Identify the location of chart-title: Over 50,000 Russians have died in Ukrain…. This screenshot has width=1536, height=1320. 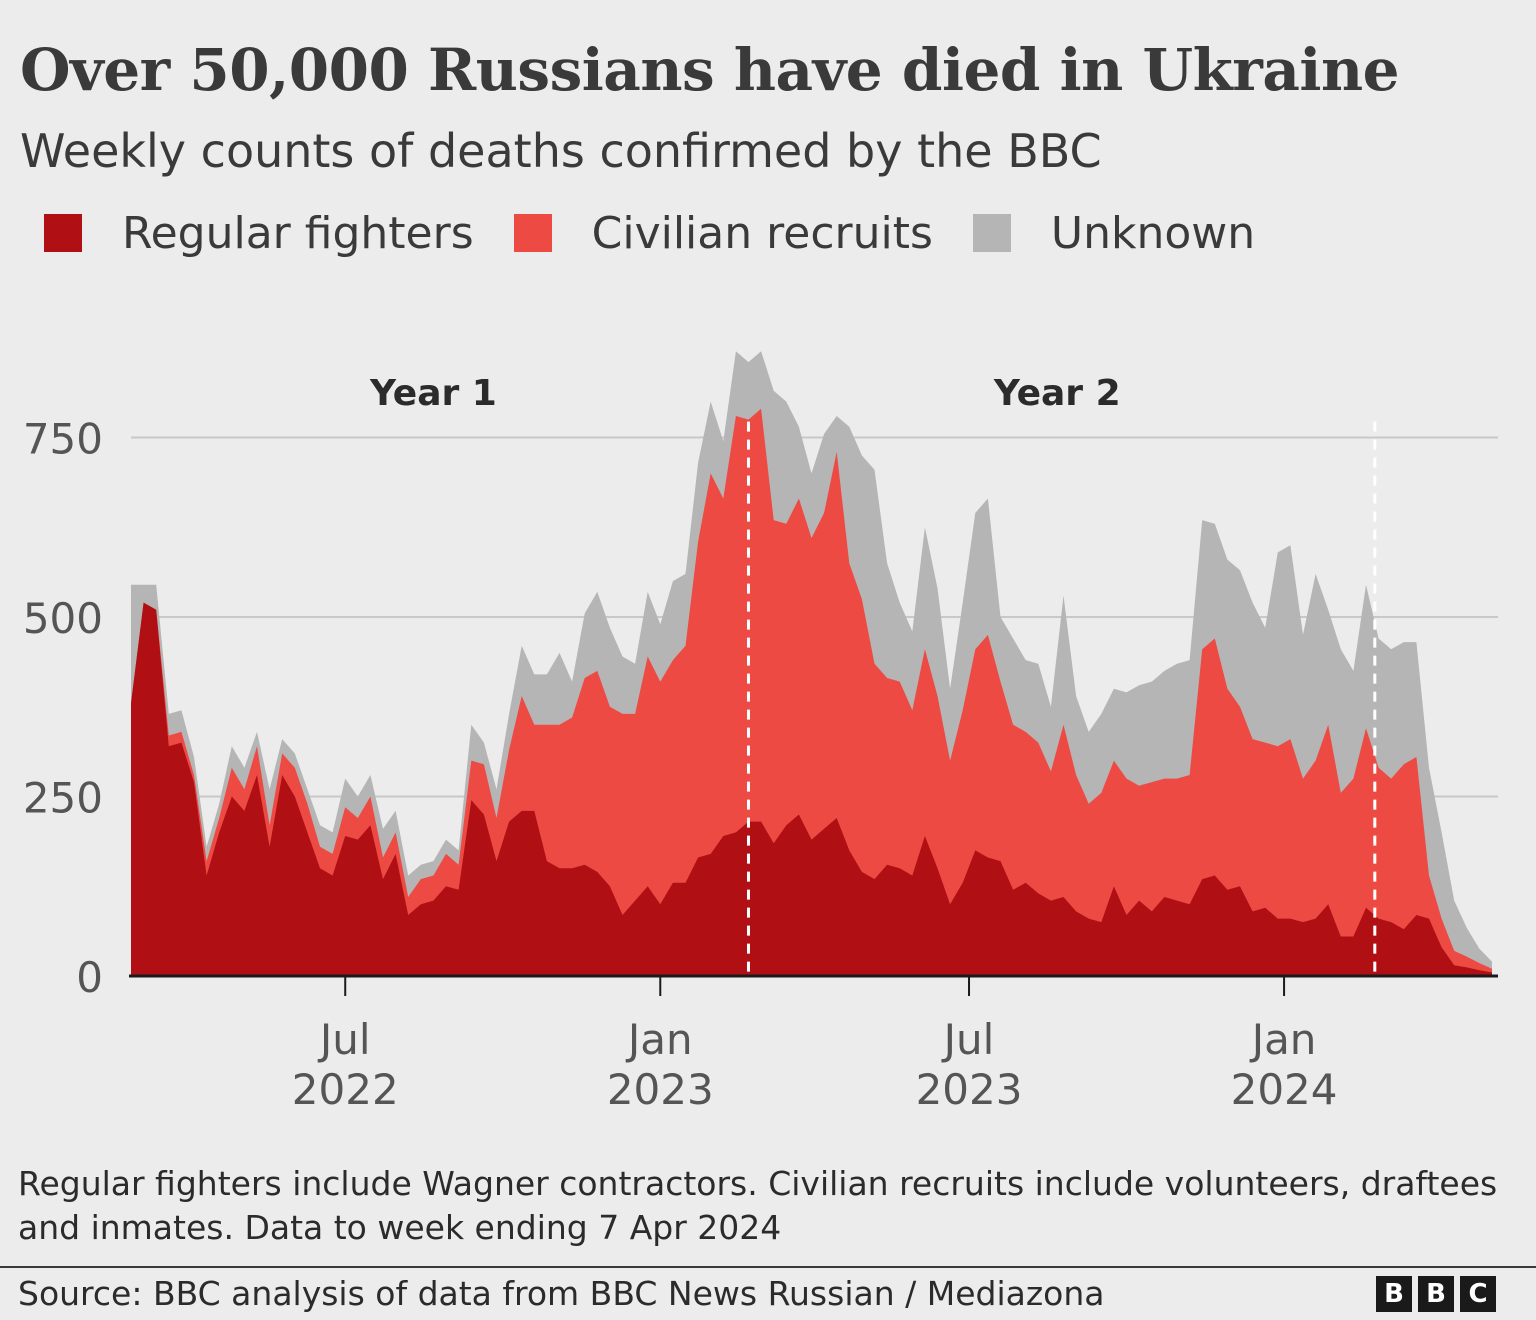
(710, 70).